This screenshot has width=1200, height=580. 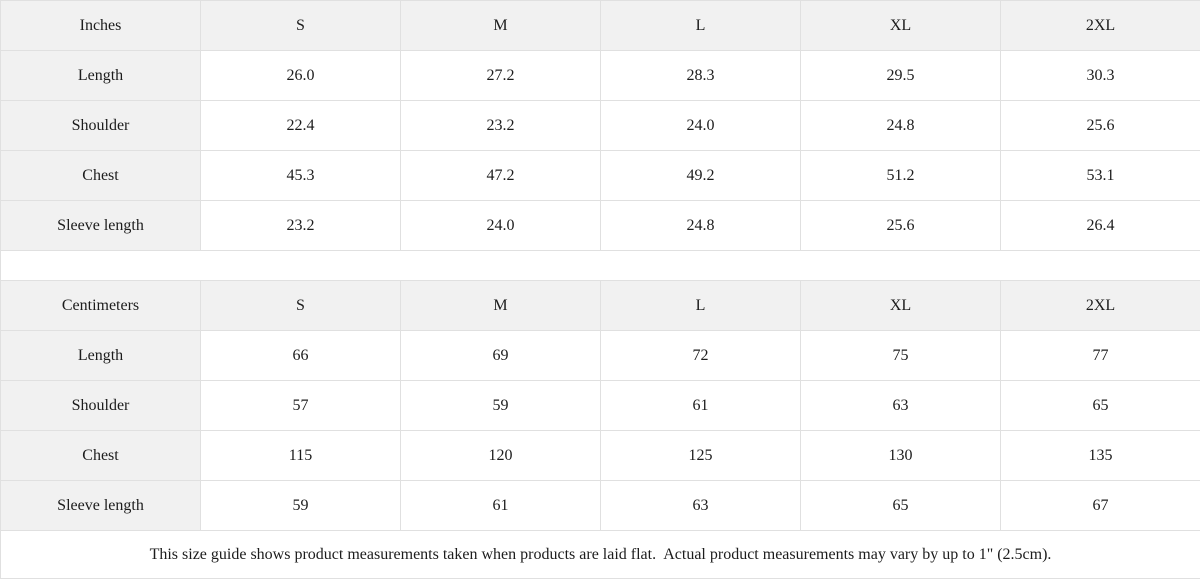 What do you see at coordinates (700, 355) in the screenshot?
I see `cell-value: 72` at bounding box center [700, 355].